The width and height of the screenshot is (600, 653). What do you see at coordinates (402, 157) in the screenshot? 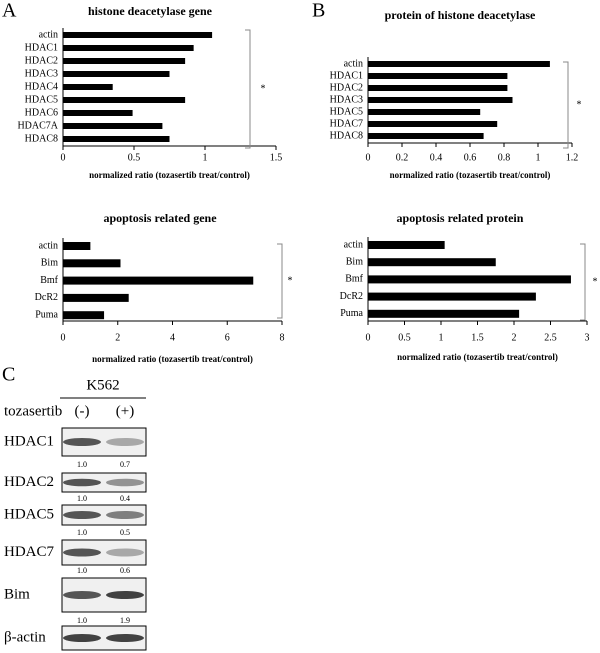
I see `x-tick-label: 0.2` at bounding box center [402, 157].